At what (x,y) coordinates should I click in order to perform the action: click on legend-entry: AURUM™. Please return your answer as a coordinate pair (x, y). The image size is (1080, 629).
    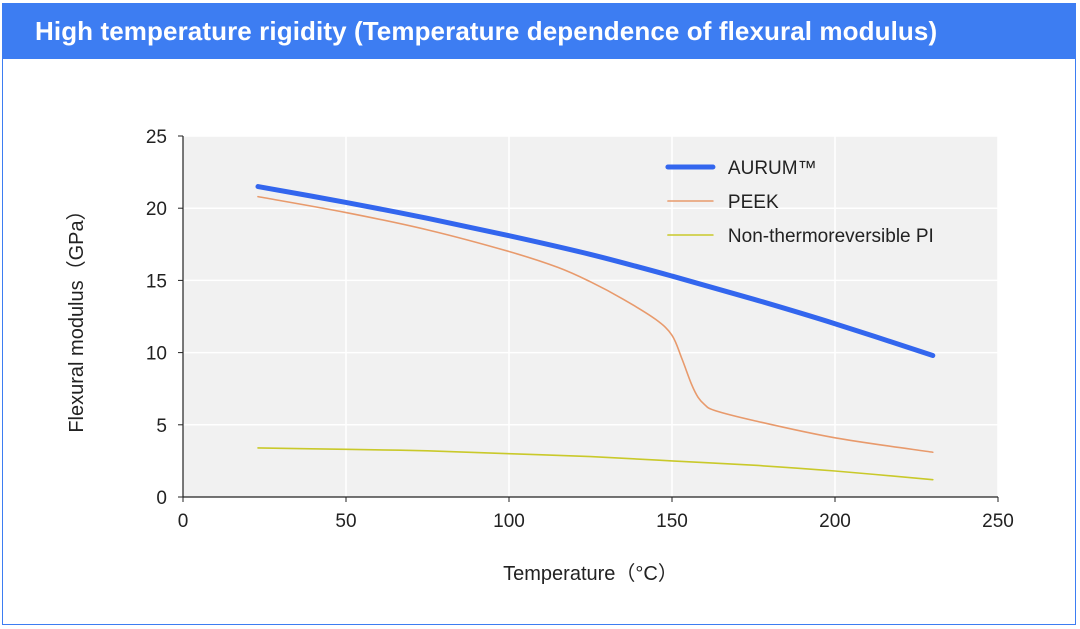
    Looking at the image, I should click on (741, 168).